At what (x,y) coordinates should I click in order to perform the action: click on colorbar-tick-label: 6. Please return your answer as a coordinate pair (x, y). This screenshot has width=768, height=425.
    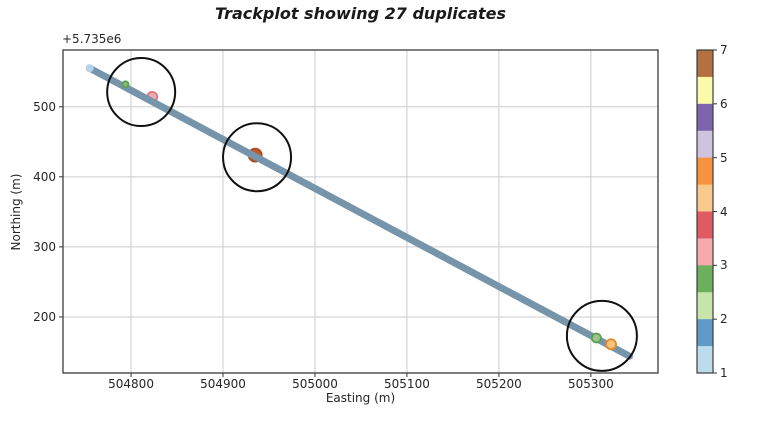
    Looking at the image, I should click on (724, 103).